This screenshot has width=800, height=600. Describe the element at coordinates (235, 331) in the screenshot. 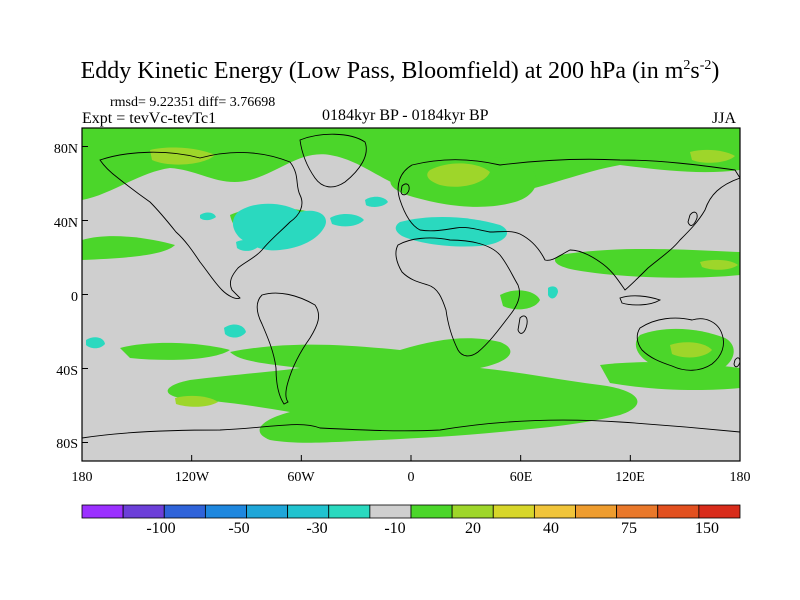

I see `south-america-neg` at that location.